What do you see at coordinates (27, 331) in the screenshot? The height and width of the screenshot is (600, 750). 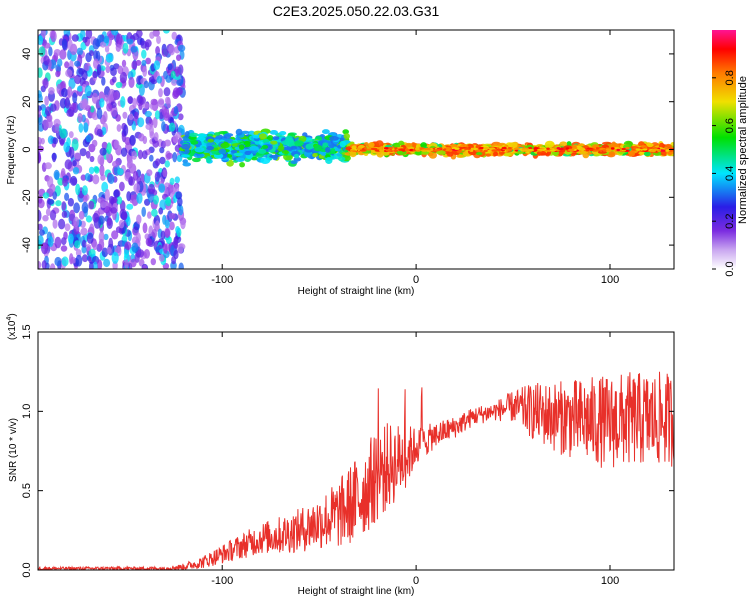 I see `y-tick-label: 1.5` at bounding box center [27, 331].